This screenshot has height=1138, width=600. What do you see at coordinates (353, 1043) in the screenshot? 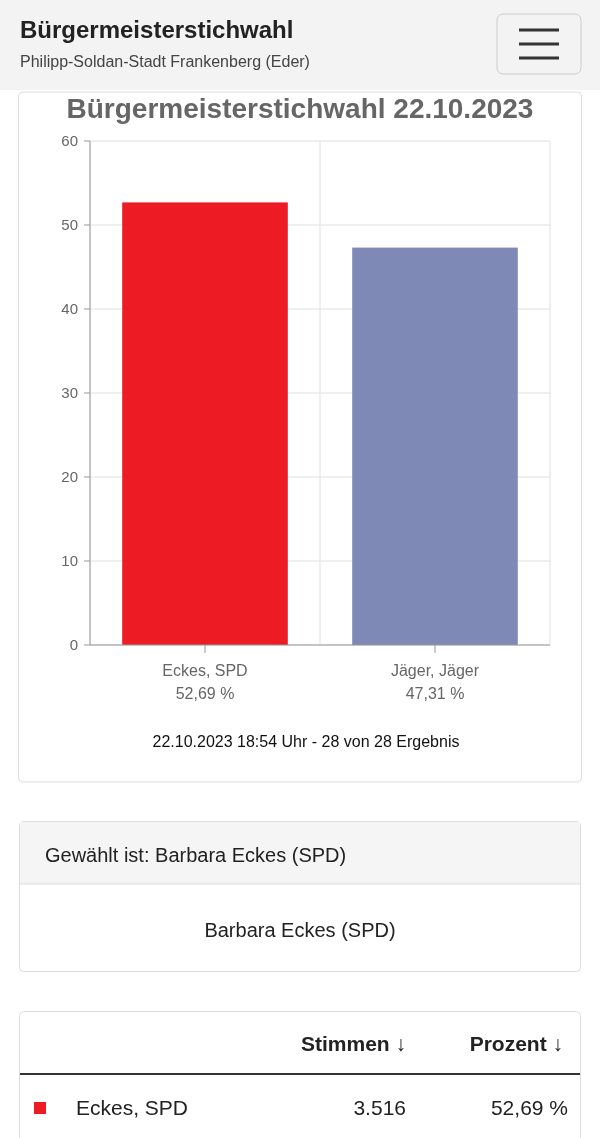
I see `text: Stimmen ↓` at bounding box center [353, 1043].